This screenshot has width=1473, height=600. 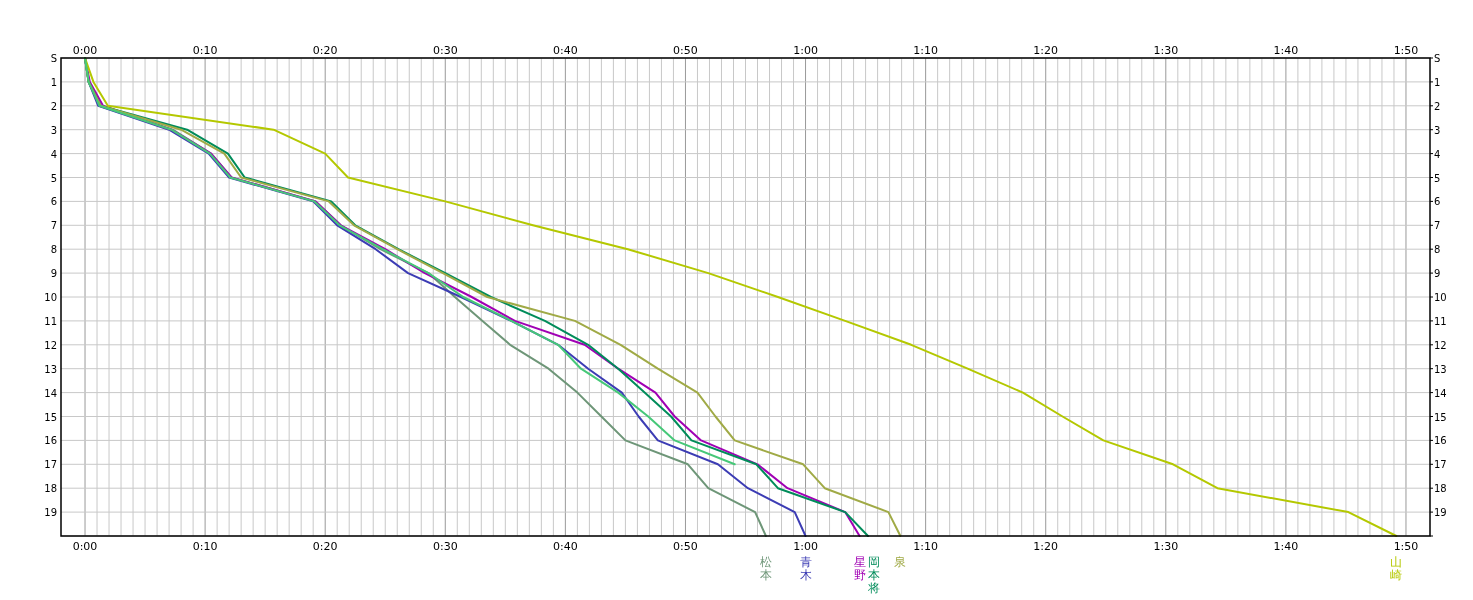 What do you see at coordinates (50, 441) in the screenshot?
I see `y-tick-label: 16` at bounding box center [50, 441].